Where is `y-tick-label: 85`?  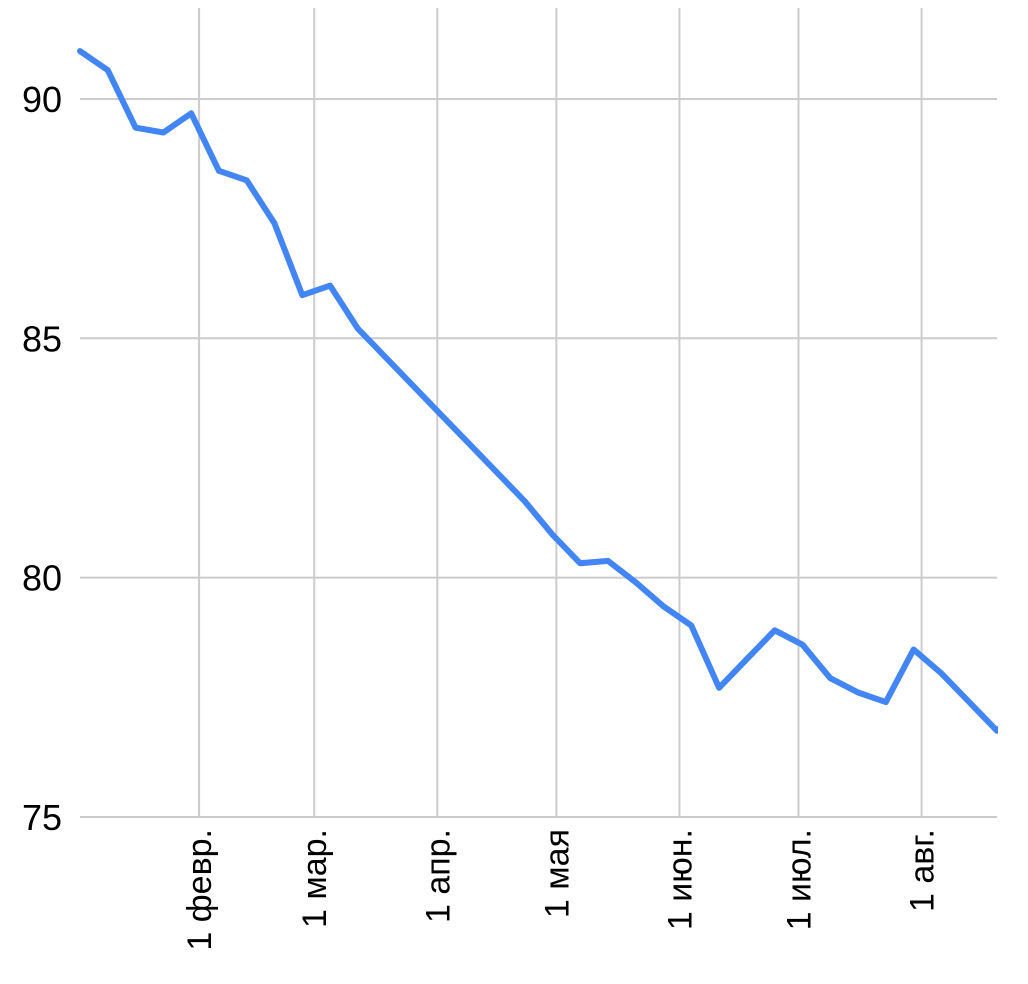
y-tick-label: 85 is located at coordinates (42, 338).